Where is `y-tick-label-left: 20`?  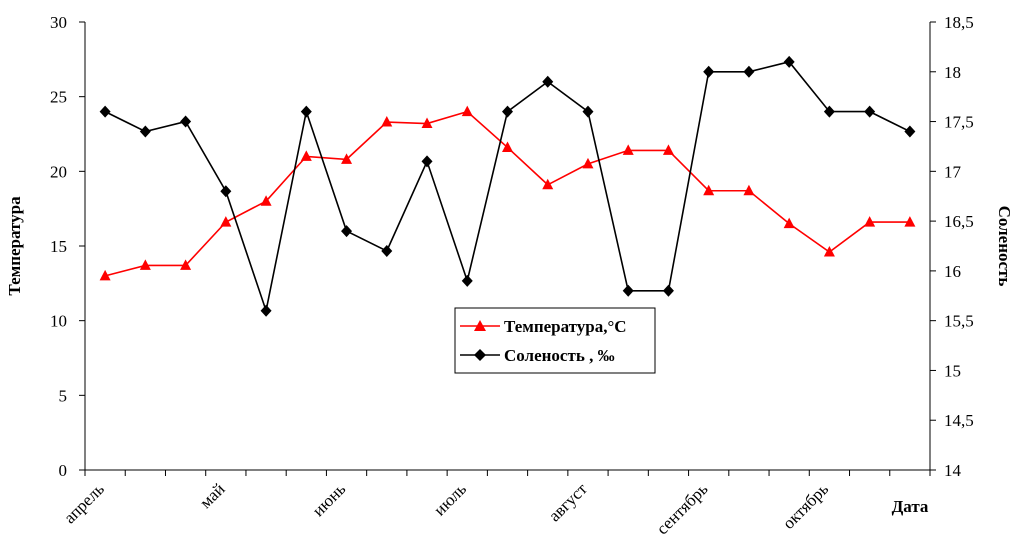
y-tick-label-left: 20 is located at coordinates (58, 171).